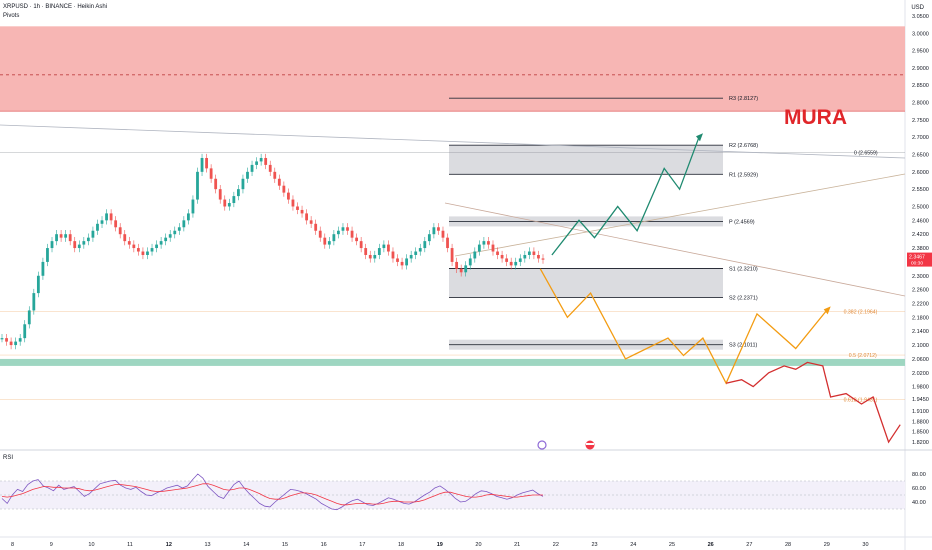  I want to click on current-price-badge, so click(919, 259).